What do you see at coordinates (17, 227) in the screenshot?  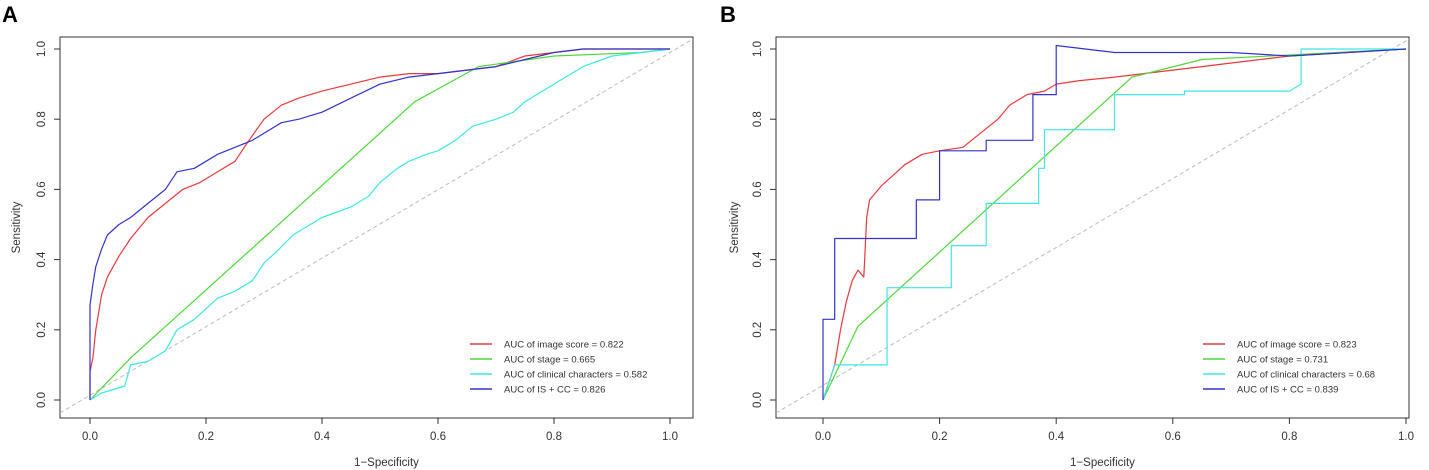 I see `y-axis-label-a: Sensitivity` at bounding box center [17, 227].